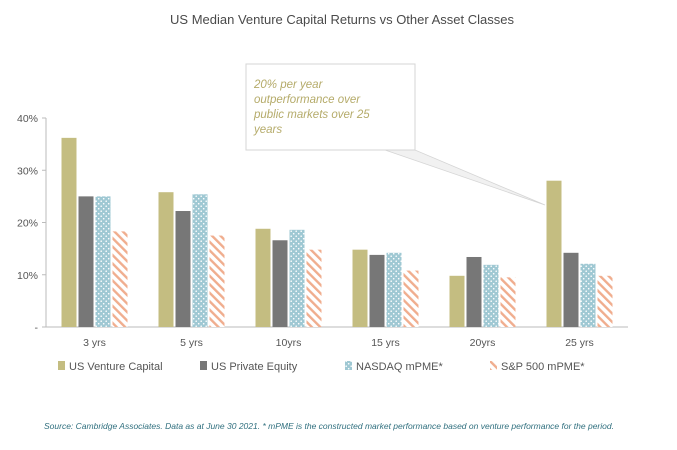 The image size is (677, 450). Describe the element at coordinates (116, 367) in the screenshot. I see `legend-label: US Venture Capital` at that location.